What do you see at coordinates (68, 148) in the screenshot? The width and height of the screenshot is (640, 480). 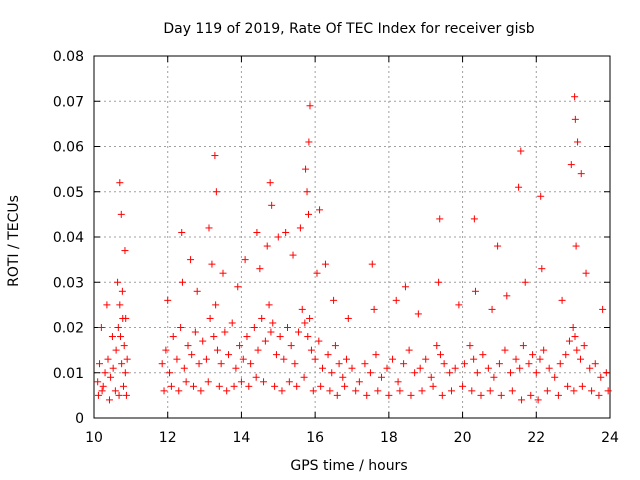 I see `y-tick-label: 0.06` at bounding box center [68, 148].